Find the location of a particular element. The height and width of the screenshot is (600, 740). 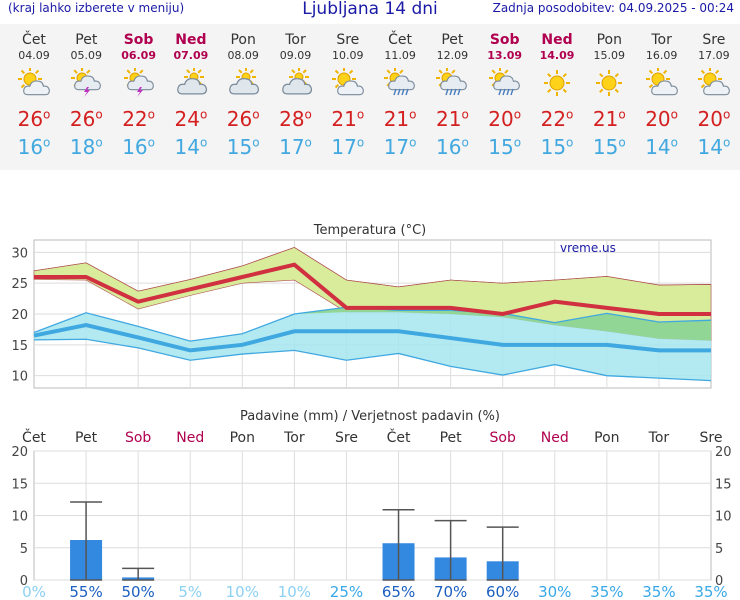

temperature-y-tick: 30 is located at coordinates (19, 253).